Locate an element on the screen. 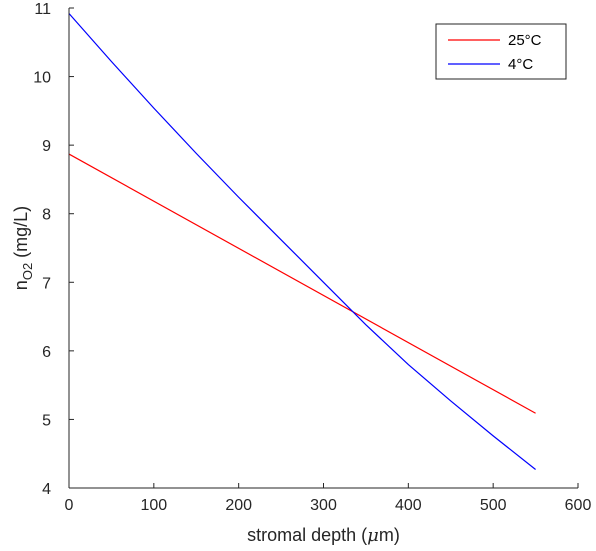  y-tick-label: 8 is located at coordinates (46, 215).